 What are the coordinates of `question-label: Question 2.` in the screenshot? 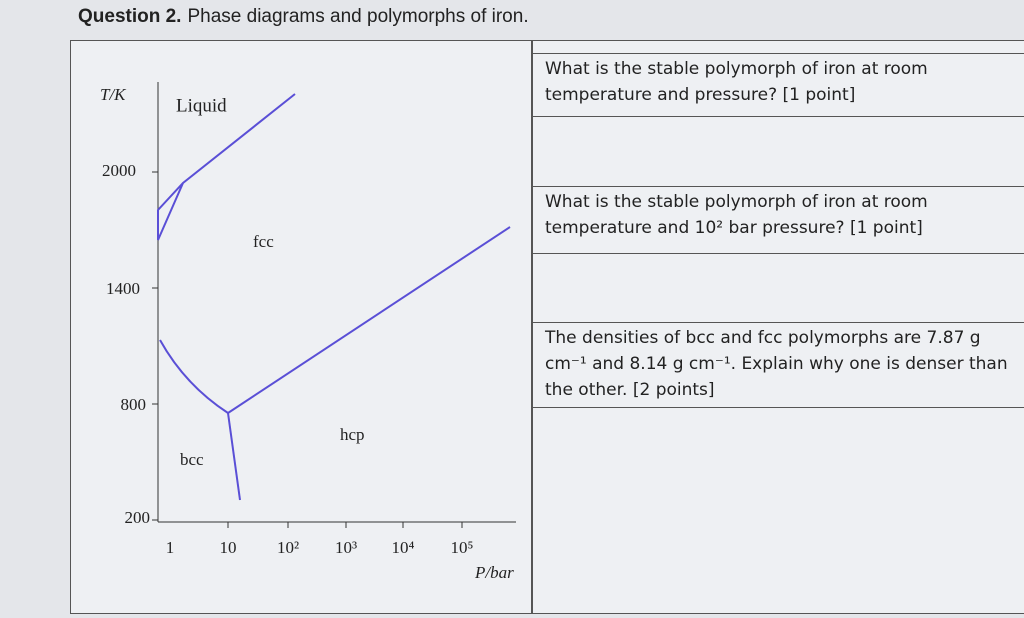 It's located at (130, 16).